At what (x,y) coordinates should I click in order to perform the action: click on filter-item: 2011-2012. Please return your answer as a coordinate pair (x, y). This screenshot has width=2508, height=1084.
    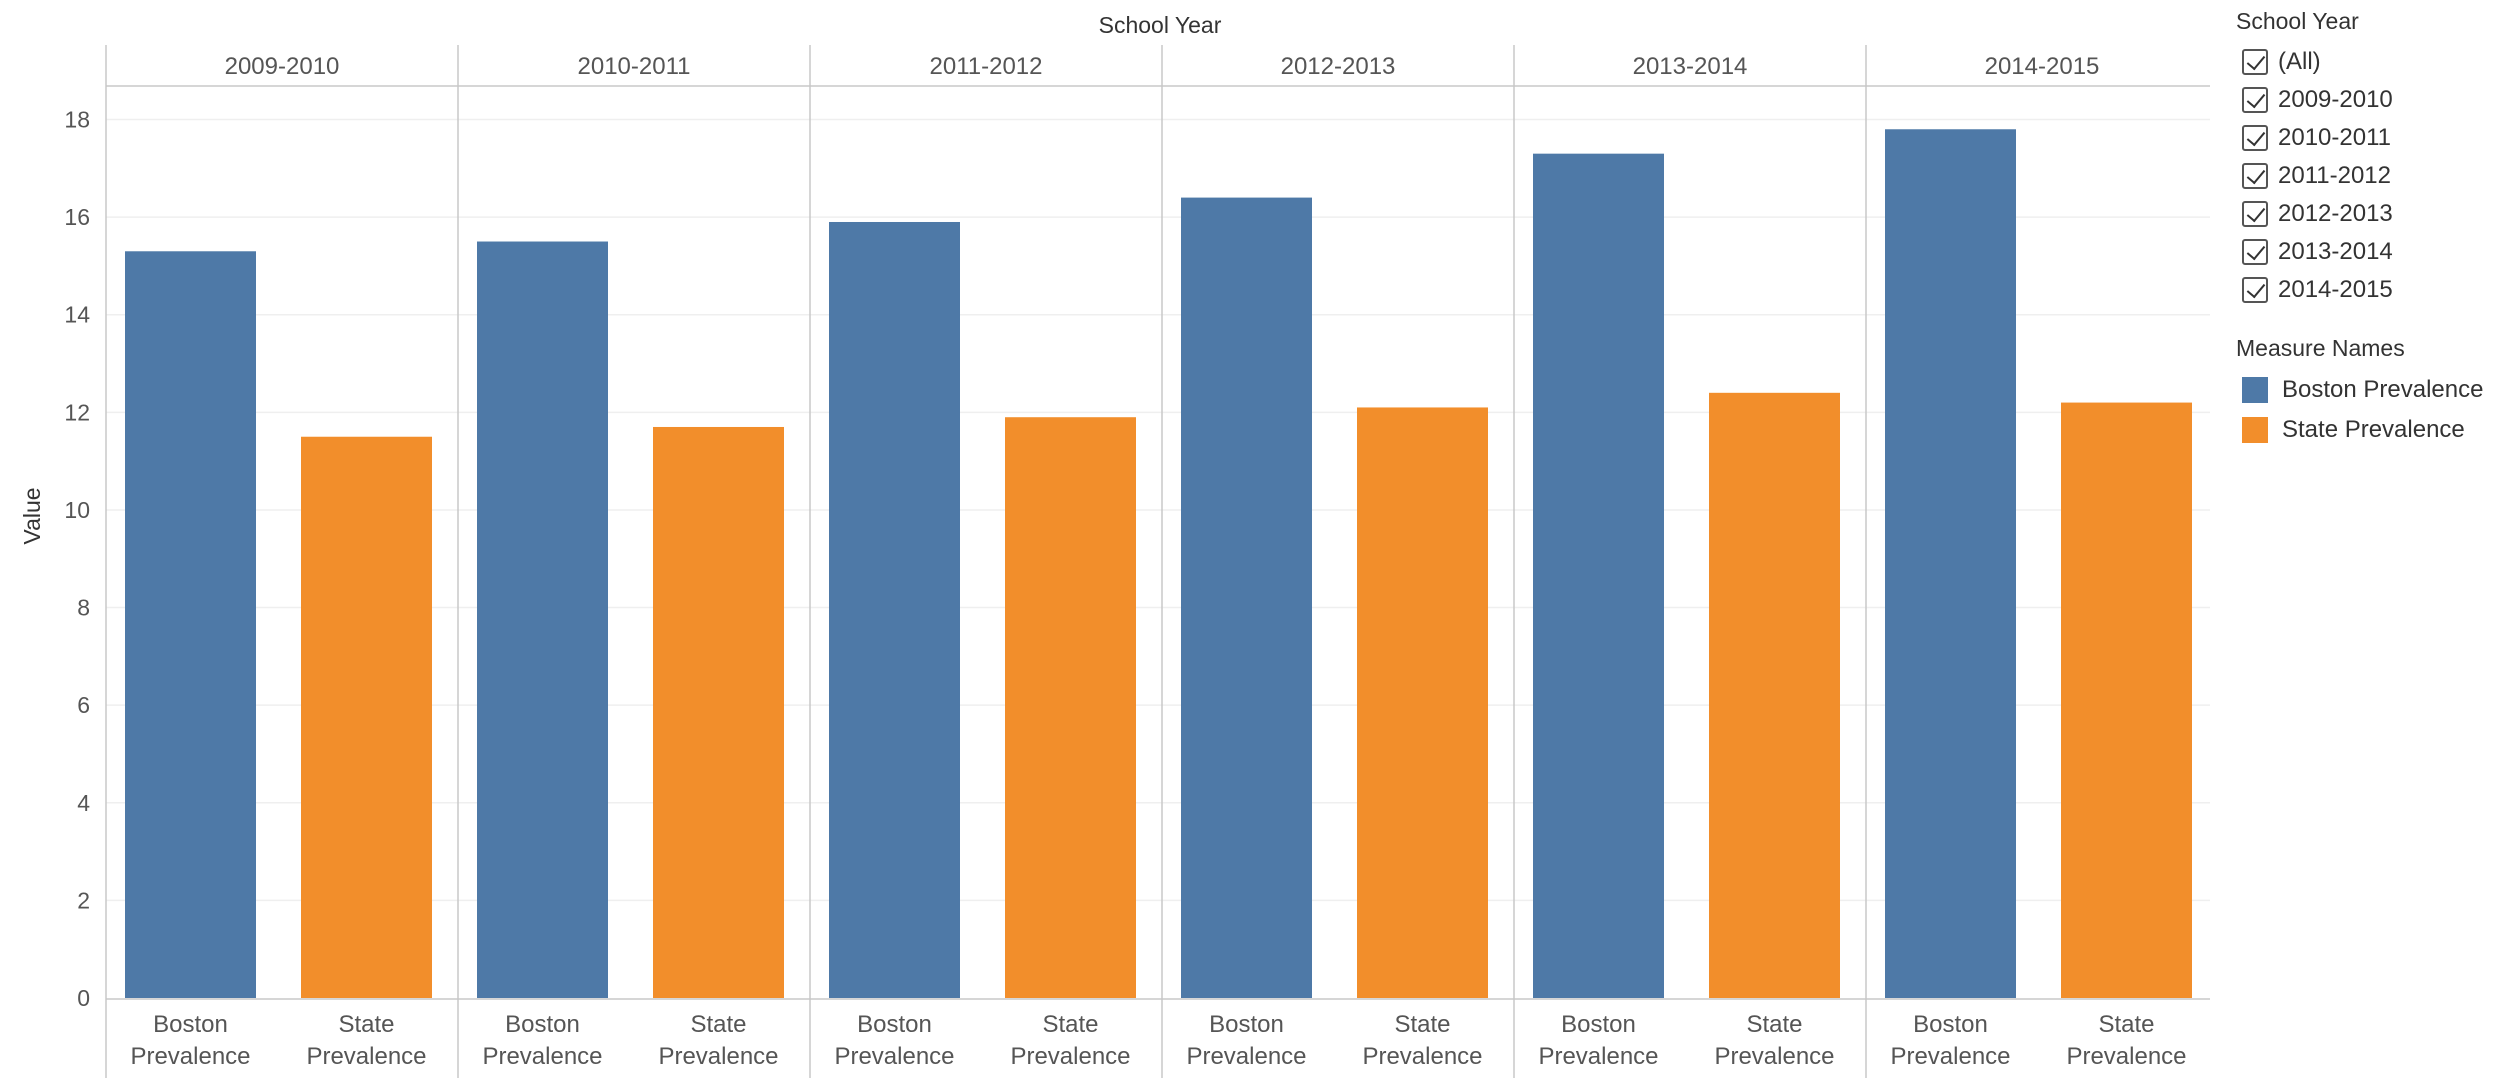
    Looking at the image, I should click on (2367, 176).